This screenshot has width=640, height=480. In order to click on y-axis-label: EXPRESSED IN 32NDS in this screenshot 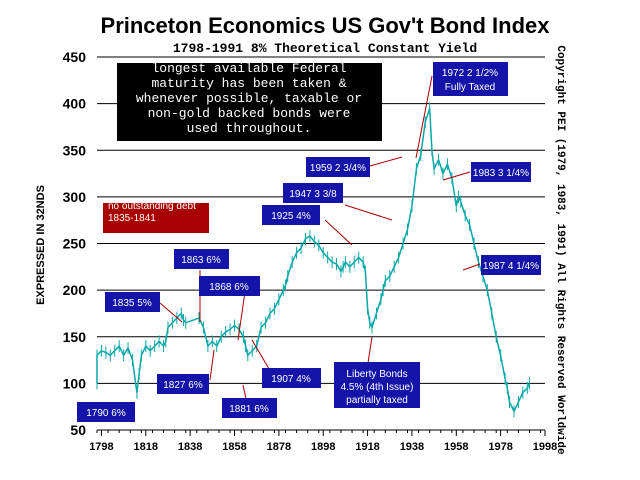, I will do `click(41, 245)`.